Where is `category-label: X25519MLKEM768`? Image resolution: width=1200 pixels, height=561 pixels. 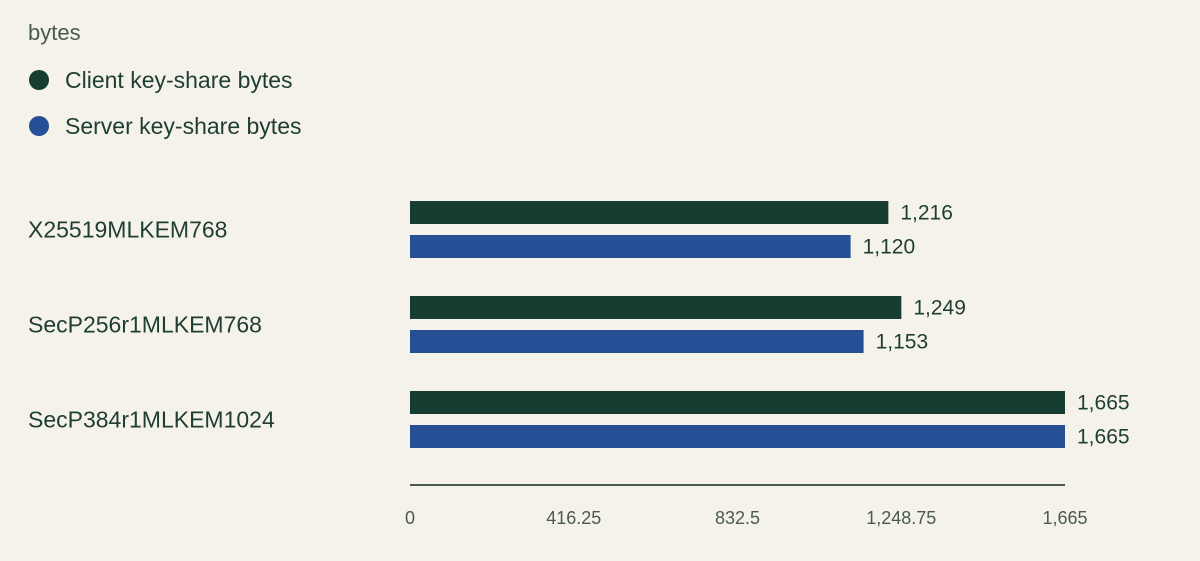
category-label: X25519MLKEM768 is located at coordinates (127, 230).